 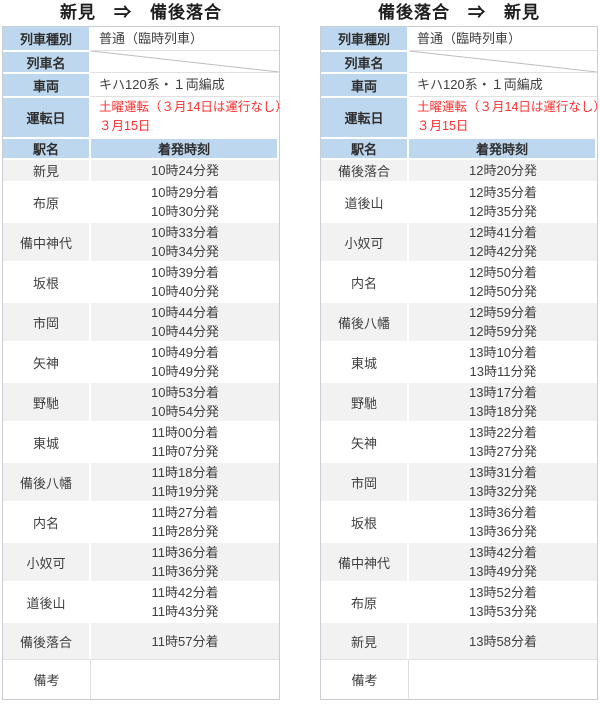 What do you see at coordinates (459, 147) in the screenshot?
I see `column-header-row: 駅名 着発時刻` at bounding box center [459, 147].